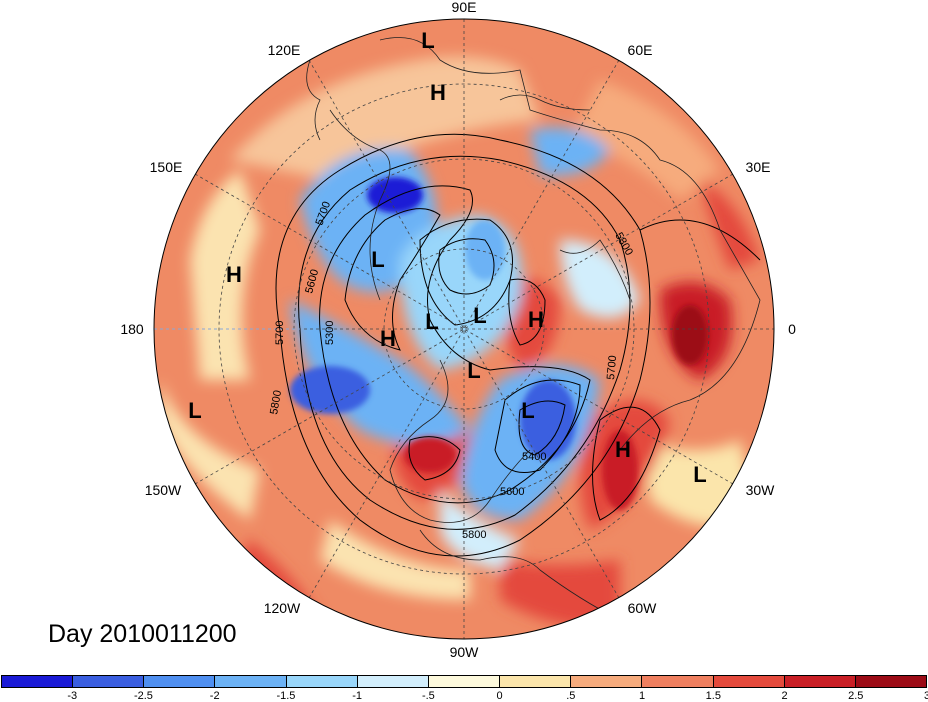 This screenshot has width=928, height=702. What do you see at coordinates (286, 696) in the screenshot?
I see `colorbar-tick-label: -1.5` at bounding box center [286, 696].